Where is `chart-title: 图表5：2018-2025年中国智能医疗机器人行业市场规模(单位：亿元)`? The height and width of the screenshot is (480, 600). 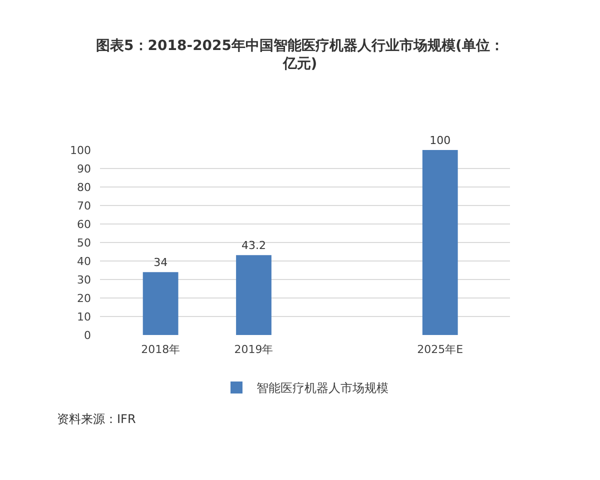
chart-title: 图表5：2018-2025年中国智能医疗机器人行业市场规模(单位：亿元) is located at coordinates (300, 54).